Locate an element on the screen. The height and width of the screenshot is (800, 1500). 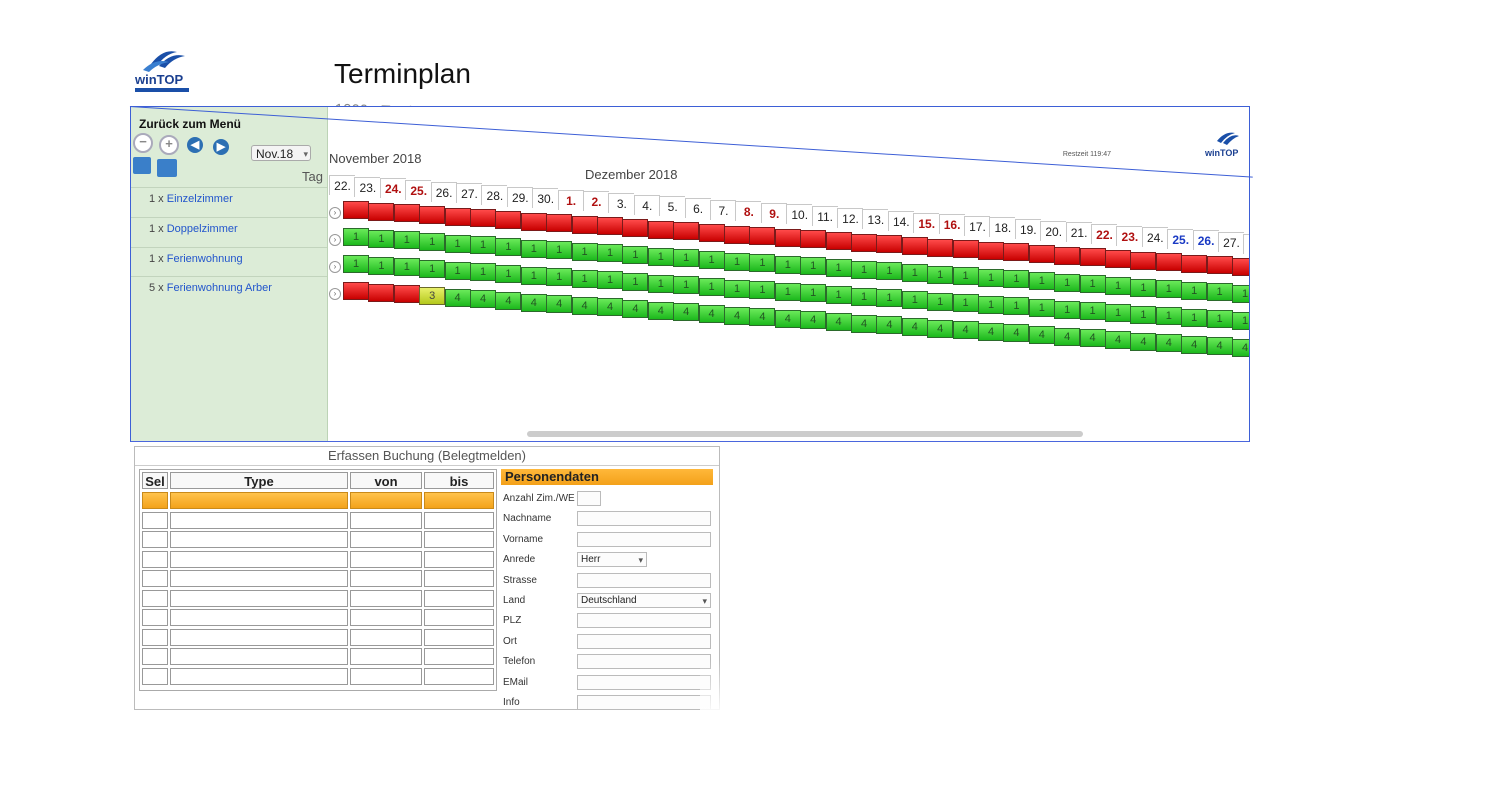
horizontal-scrollbar is located at coordinates (805, 434).